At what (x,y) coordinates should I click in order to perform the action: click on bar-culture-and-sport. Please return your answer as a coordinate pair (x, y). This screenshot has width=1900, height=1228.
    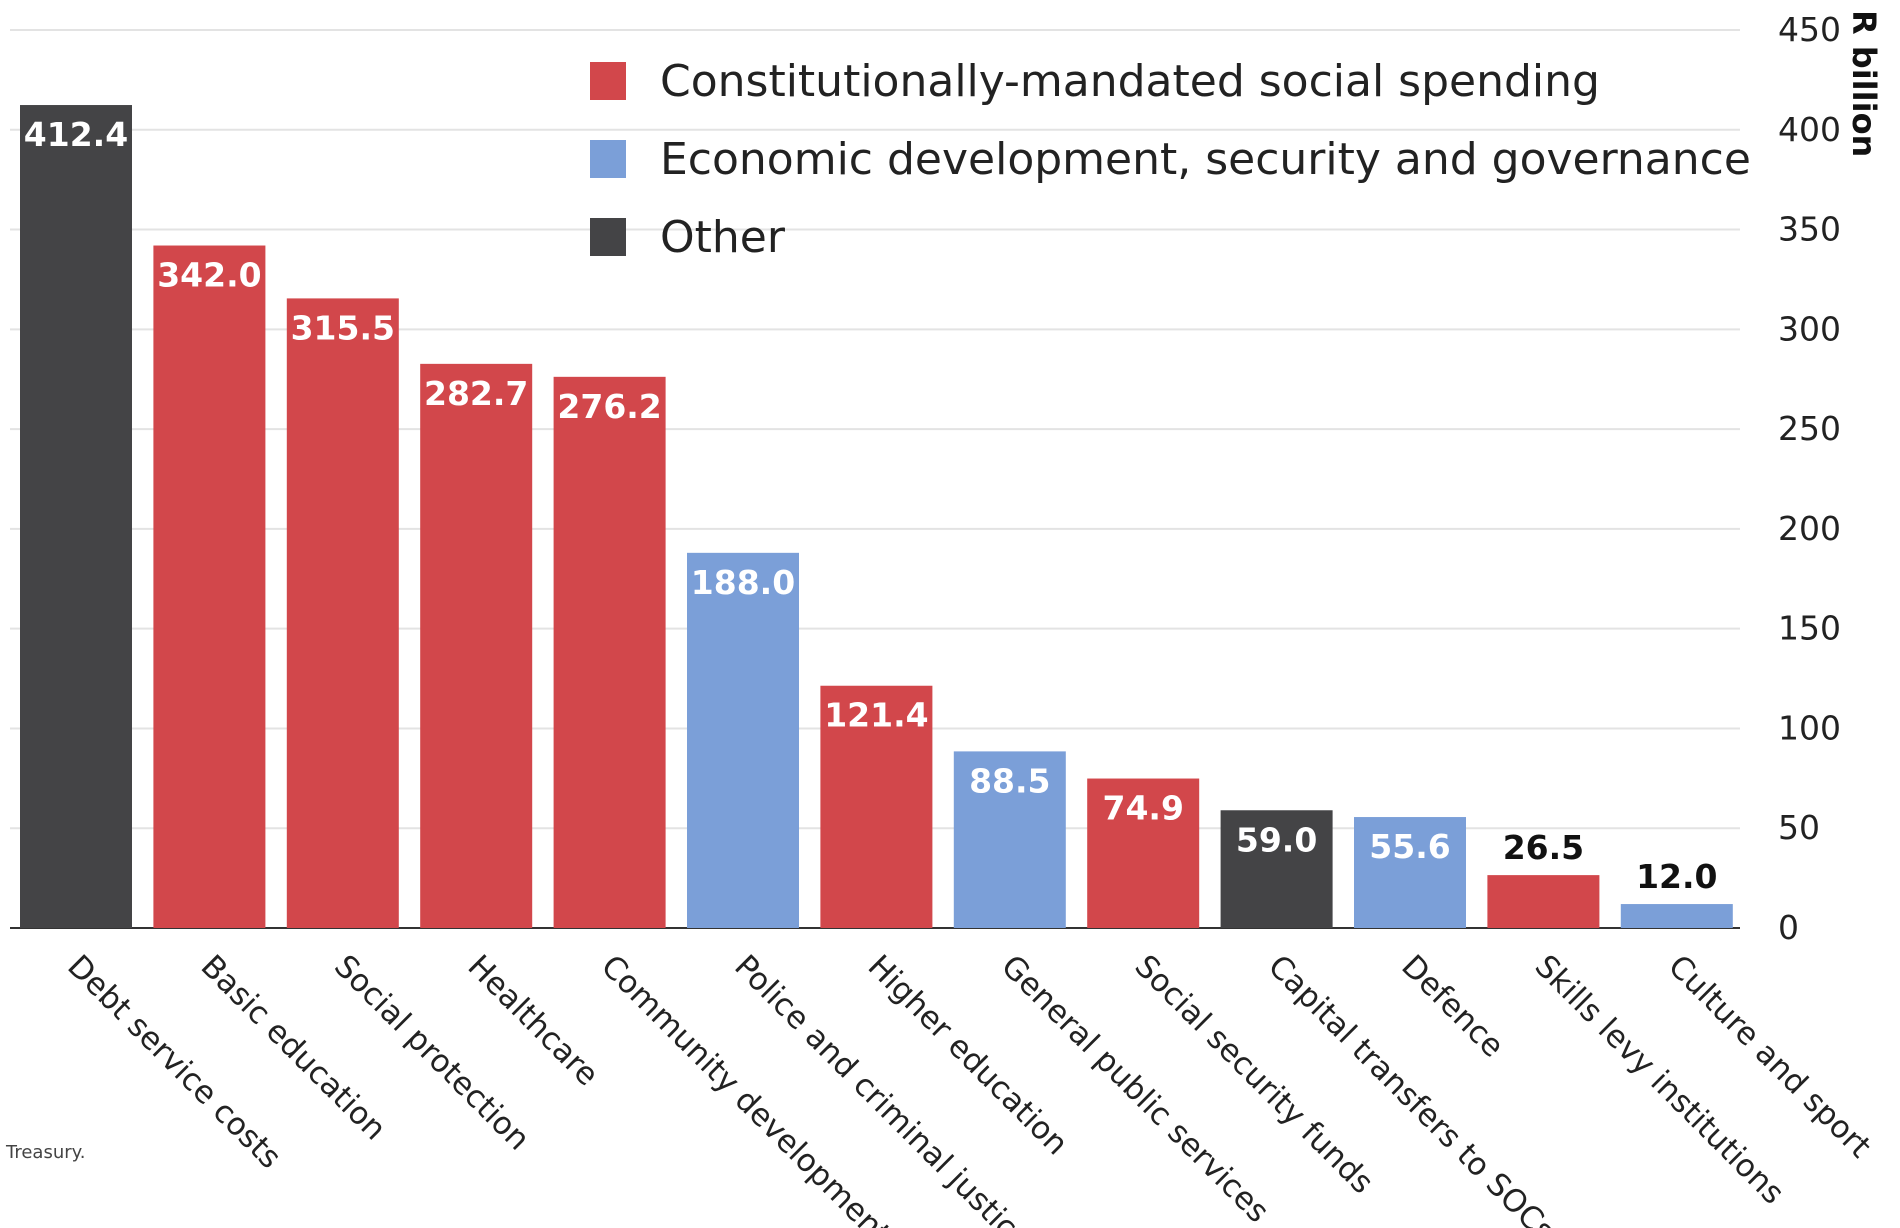
    Looking at the image, I should click on (1676, 916).